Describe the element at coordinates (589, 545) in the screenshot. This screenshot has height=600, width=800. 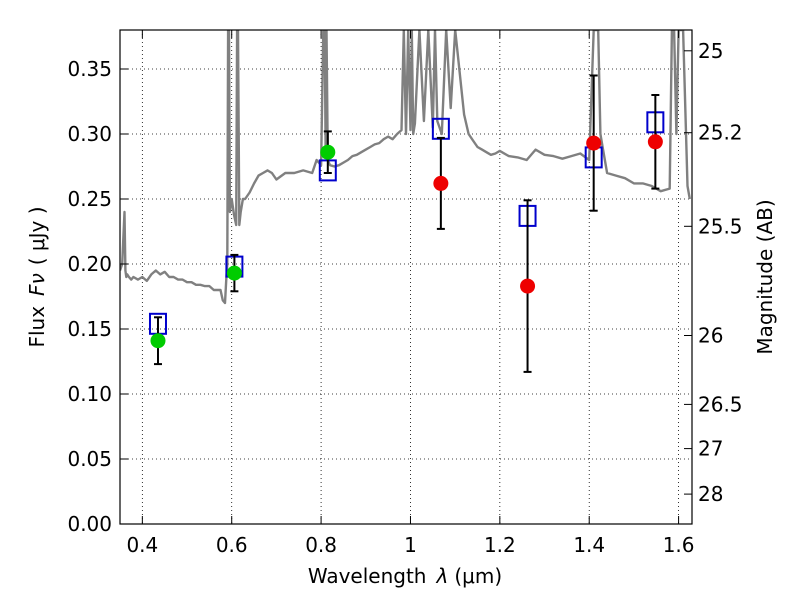
I see `x-tick-label: 1.4` at that location.